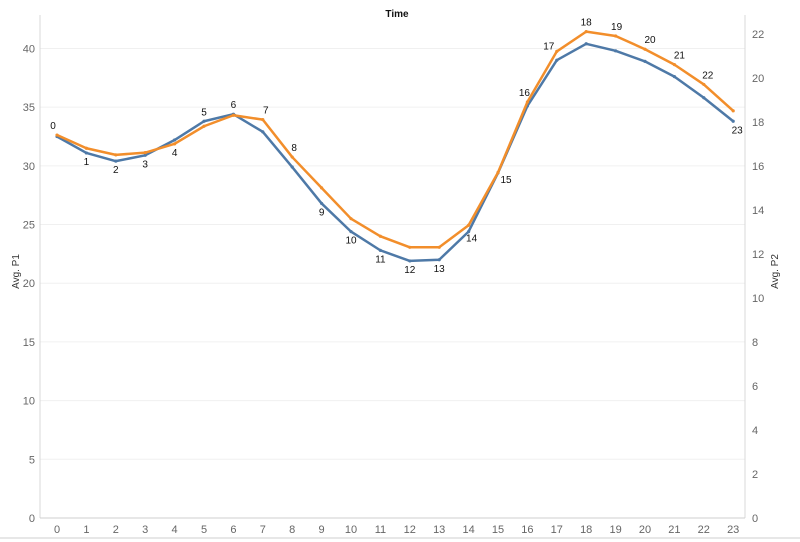  I want to click on x-tick-label: 14, so click(468, 530).